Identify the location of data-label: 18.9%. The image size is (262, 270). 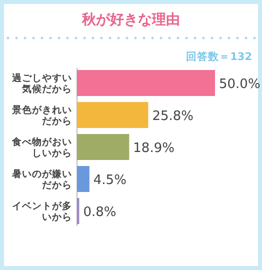
(153, 148).